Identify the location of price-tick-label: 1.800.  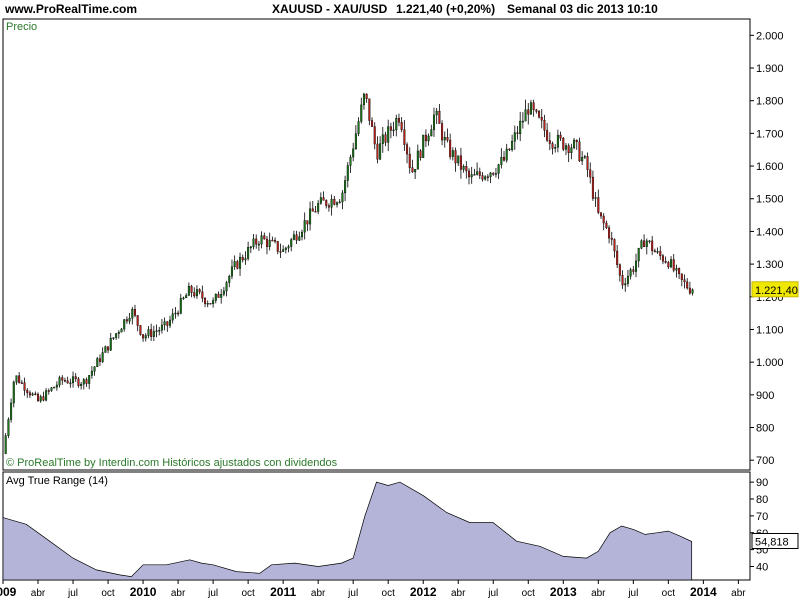
(770, 102).